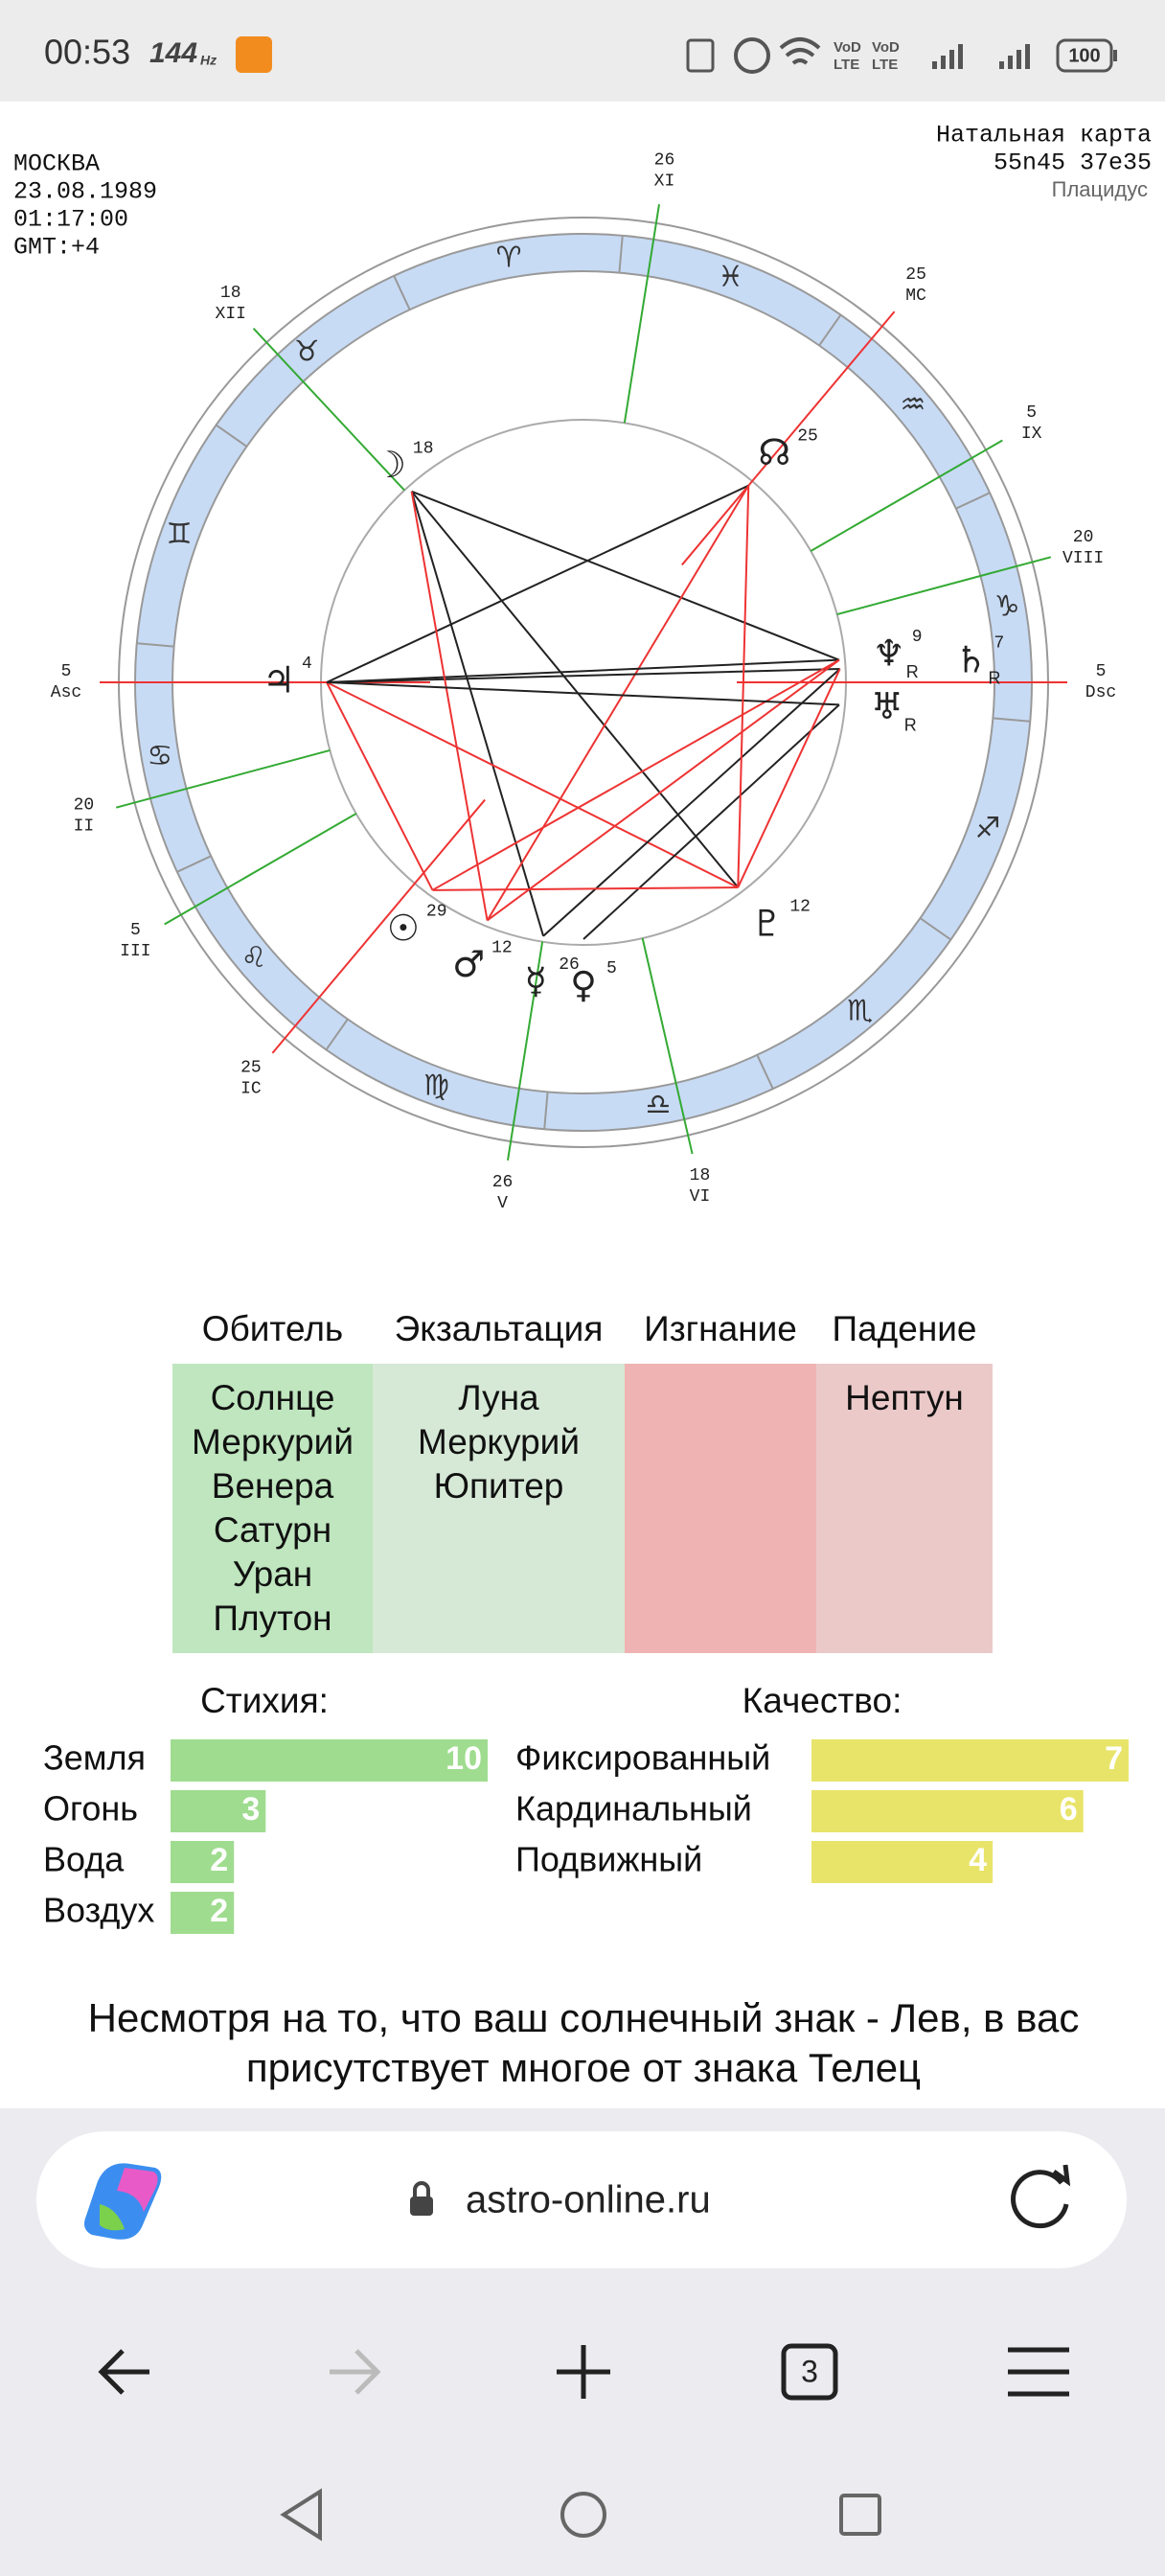 This screenshot has height=2576, width=1165. I want to click on address-bar, so click(581, 2199).